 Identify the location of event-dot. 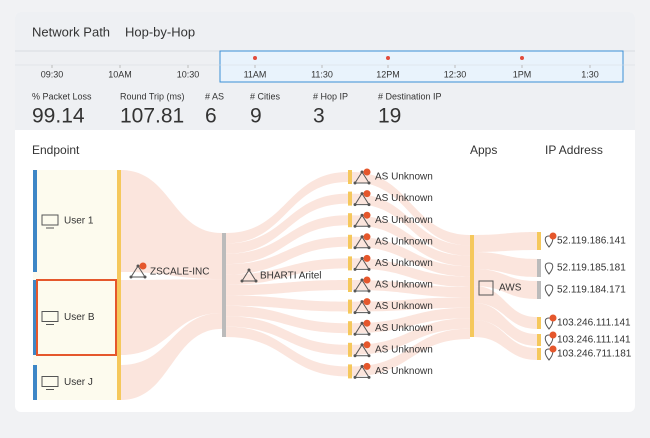
(388, 58).